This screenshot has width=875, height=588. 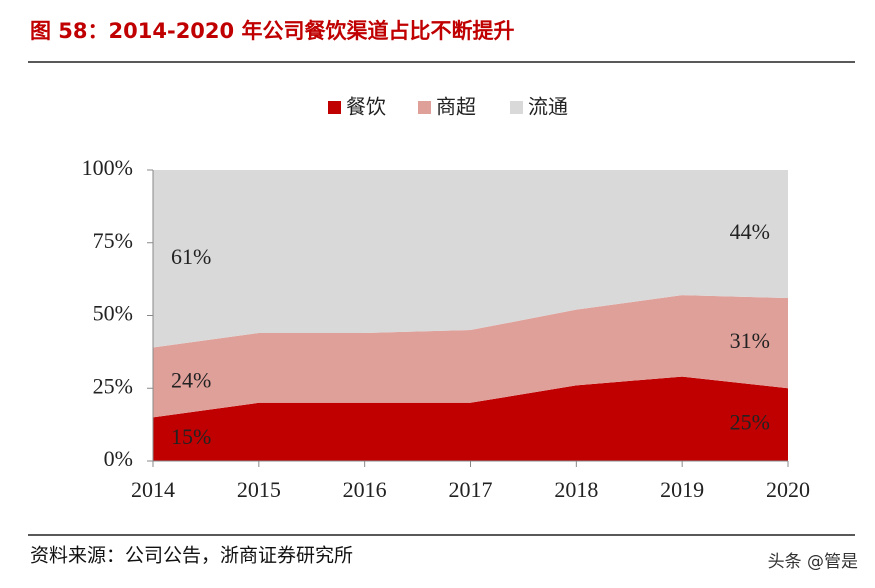 I want to click on data-label: 31%, so click(x=750, y=340).